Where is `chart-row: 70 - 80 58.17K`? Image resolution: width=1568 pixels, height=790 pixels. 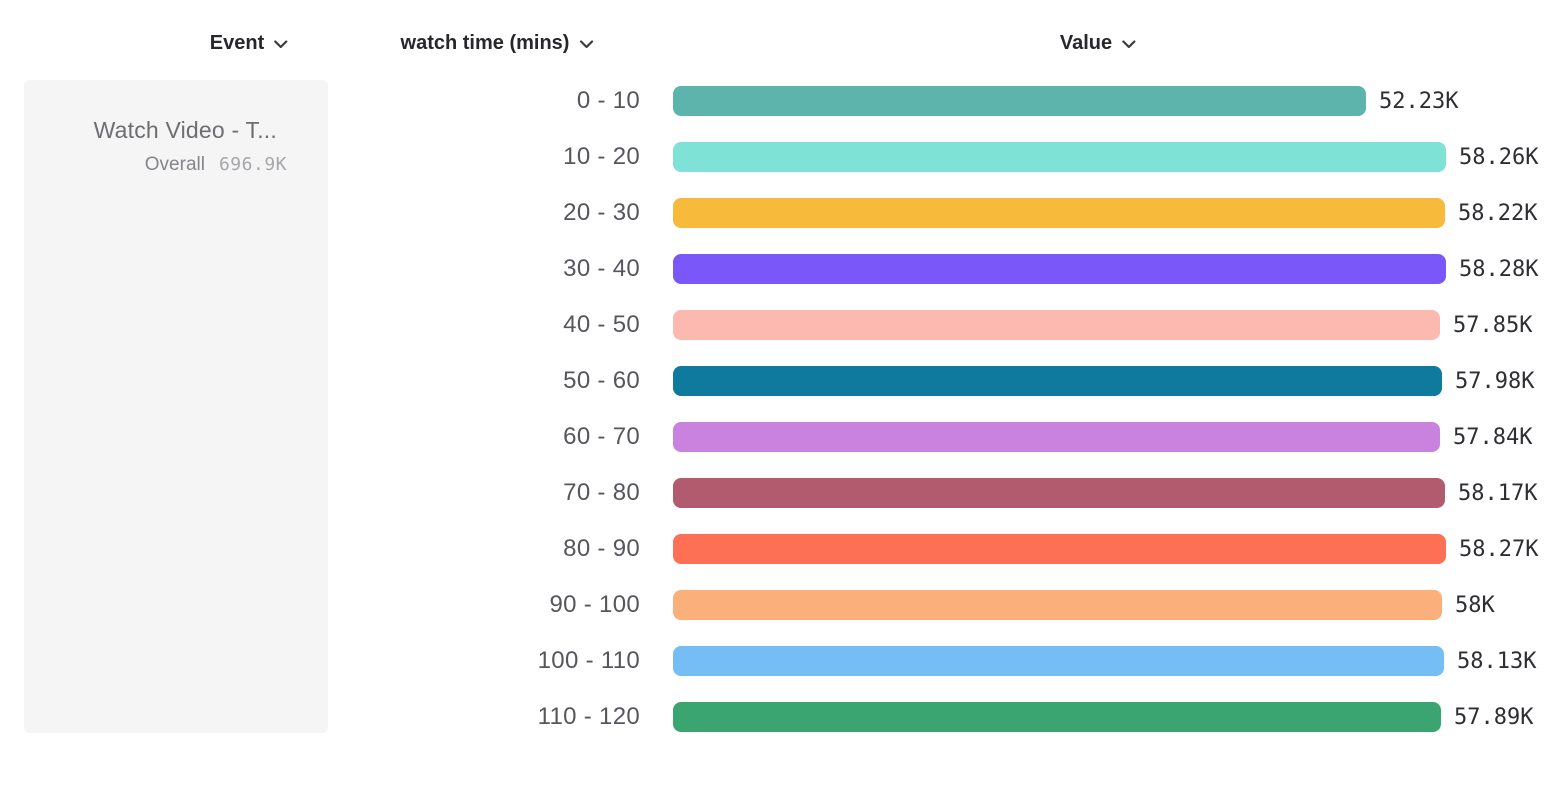 chart-row: 70 - 80 58.17K is located at coordinates (982, 493).